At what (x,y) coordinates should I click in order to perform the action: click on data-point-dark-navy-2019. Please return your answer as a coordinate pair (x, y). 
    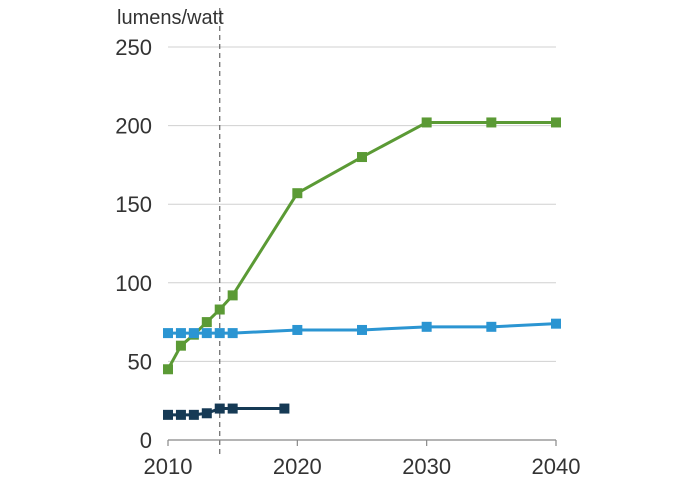
    Looking at the image, I should click on (284, 408).